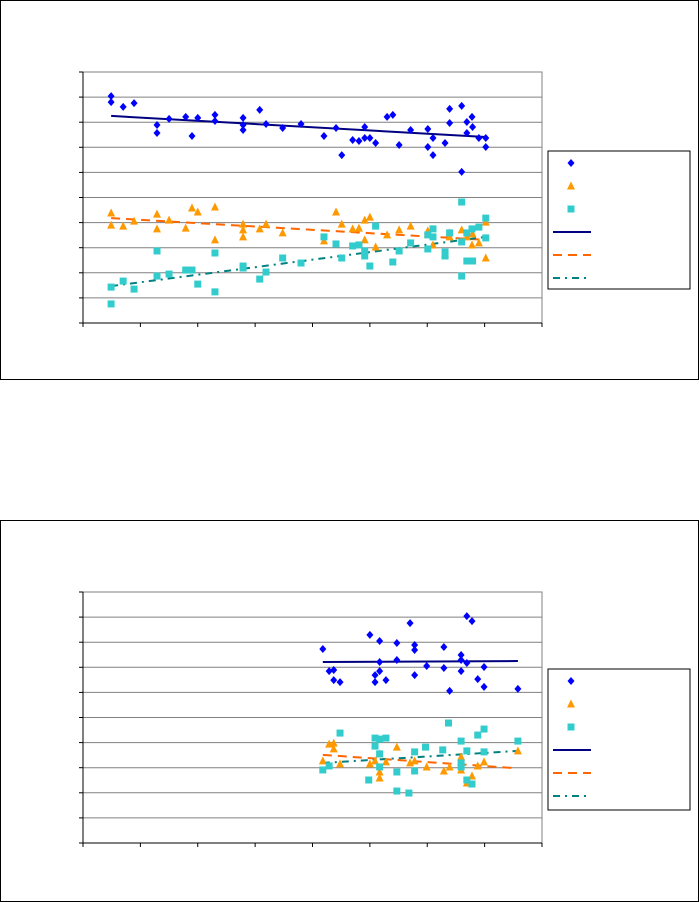 The width and height of the screenshot is (699, 902). I want to click on legend-box, so click(619, 739).